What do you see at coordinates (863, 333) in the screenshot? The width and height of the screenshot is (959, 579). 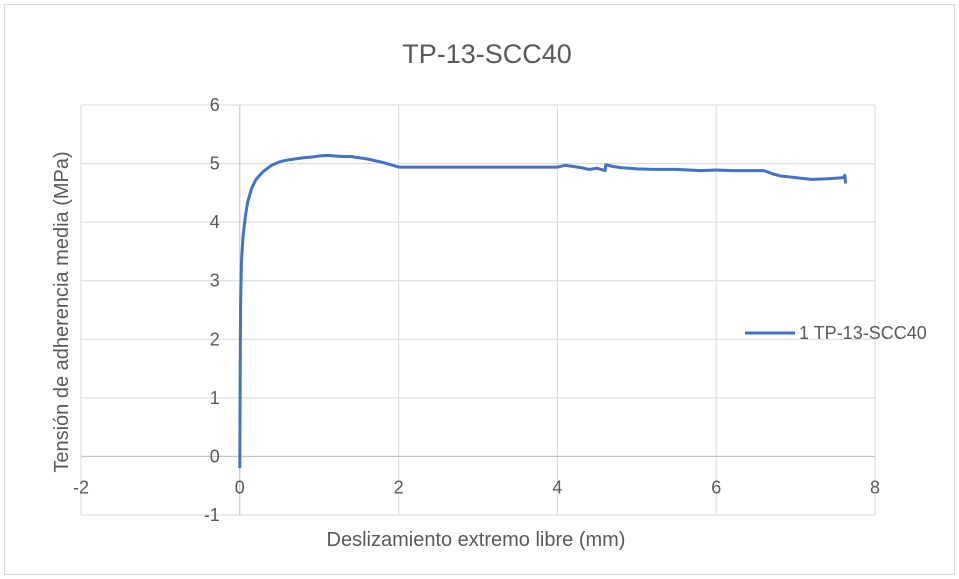 I see `legend-label: 1 TP-13-SCC40` at bounding box center [863, 333].